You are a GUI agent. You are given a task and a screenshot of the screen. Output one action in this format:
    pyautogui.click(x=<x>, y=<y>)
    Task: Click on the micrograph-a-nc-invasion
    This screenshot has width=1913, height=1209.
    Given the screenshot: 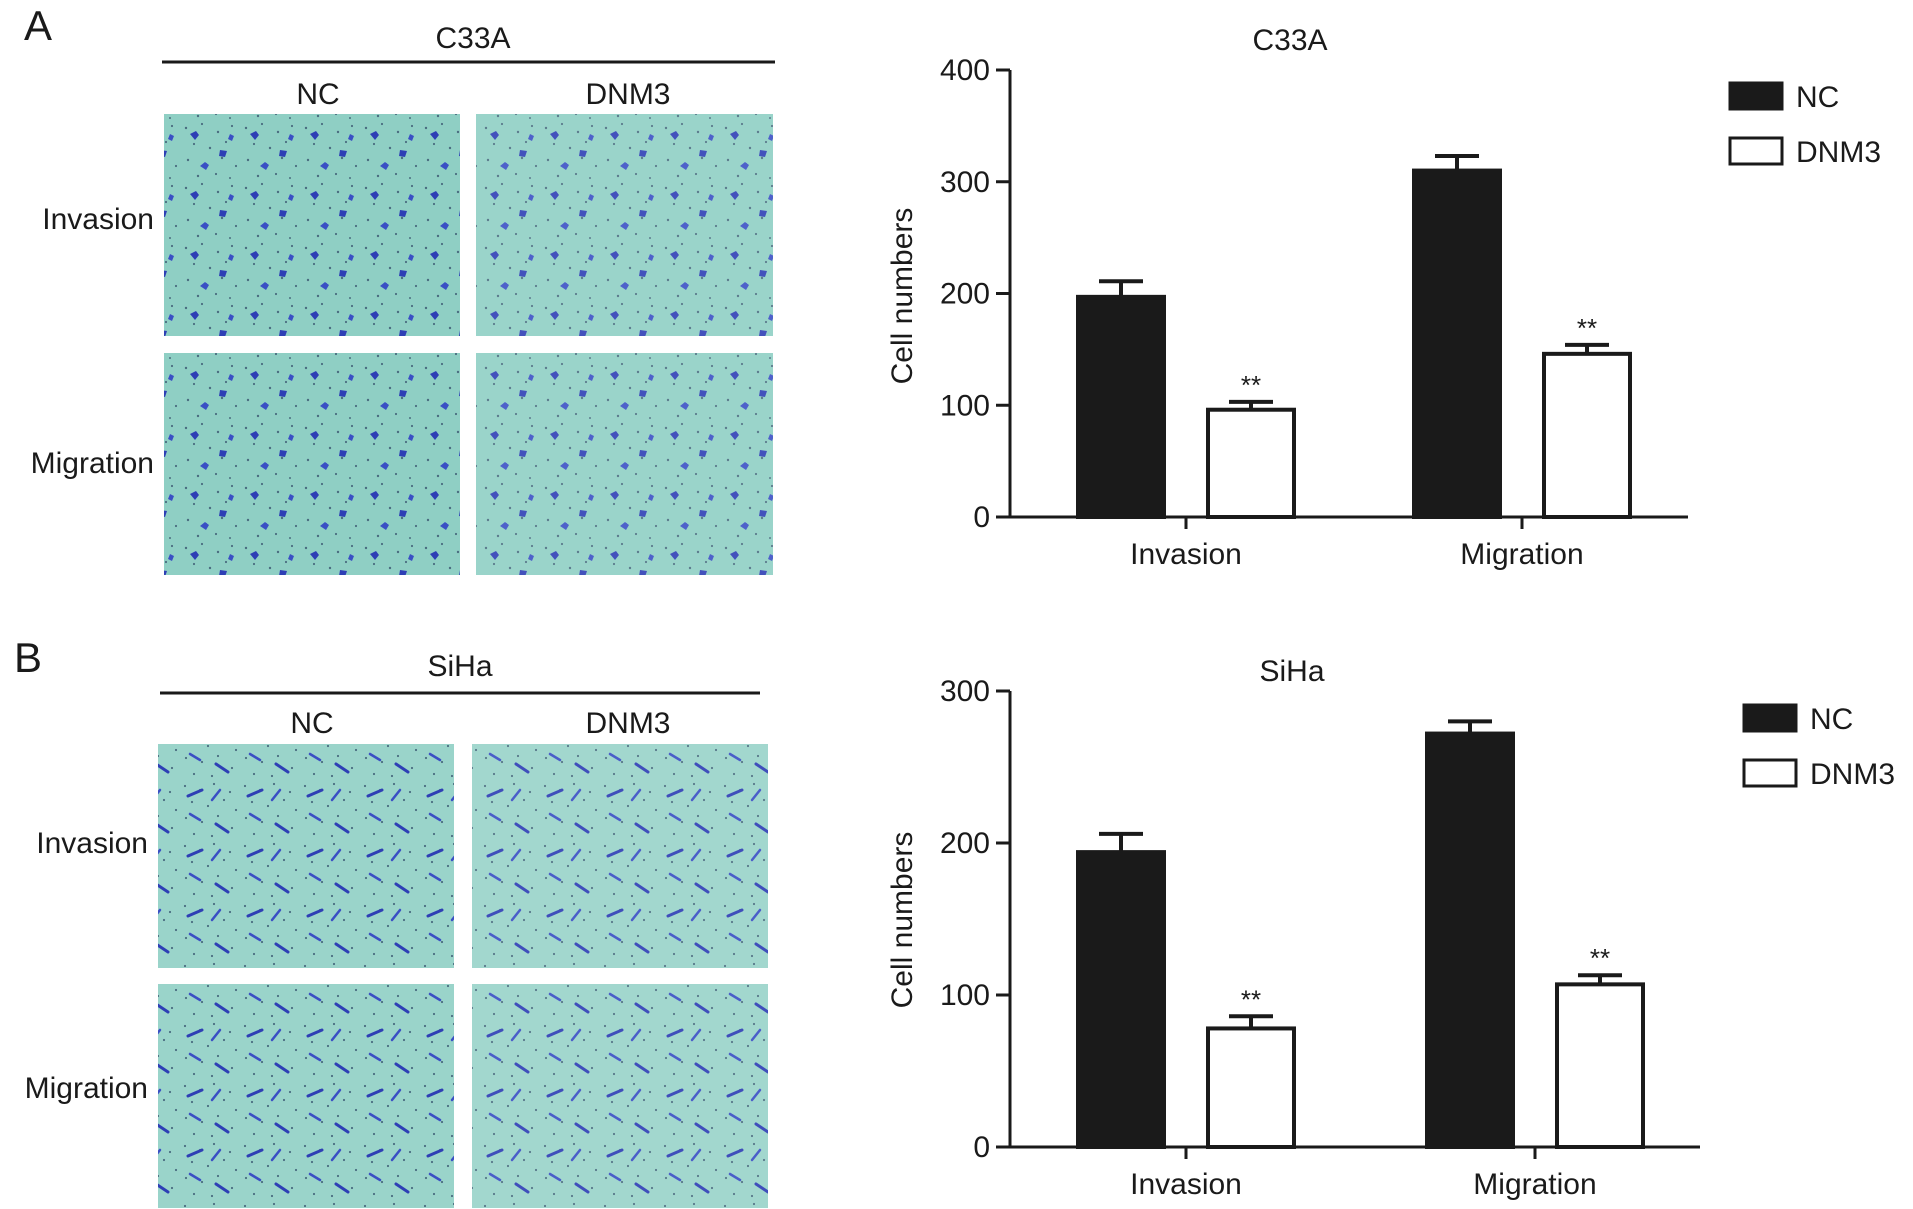 What is the action you would take?
    pyautogui.click(x=312, y=225)
    